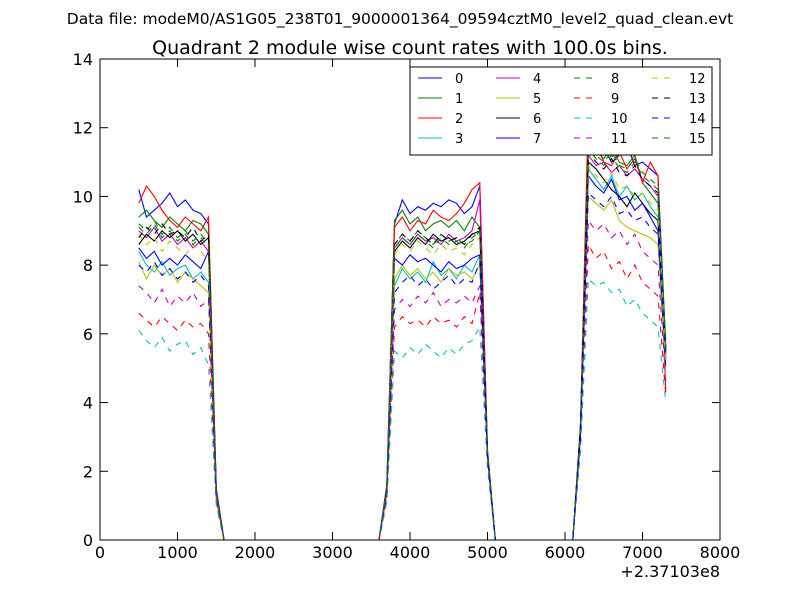 Image resolution: width=800 pixels, height=600 pixels. I want to click on y-tick-label: 10, so click(83, 196).